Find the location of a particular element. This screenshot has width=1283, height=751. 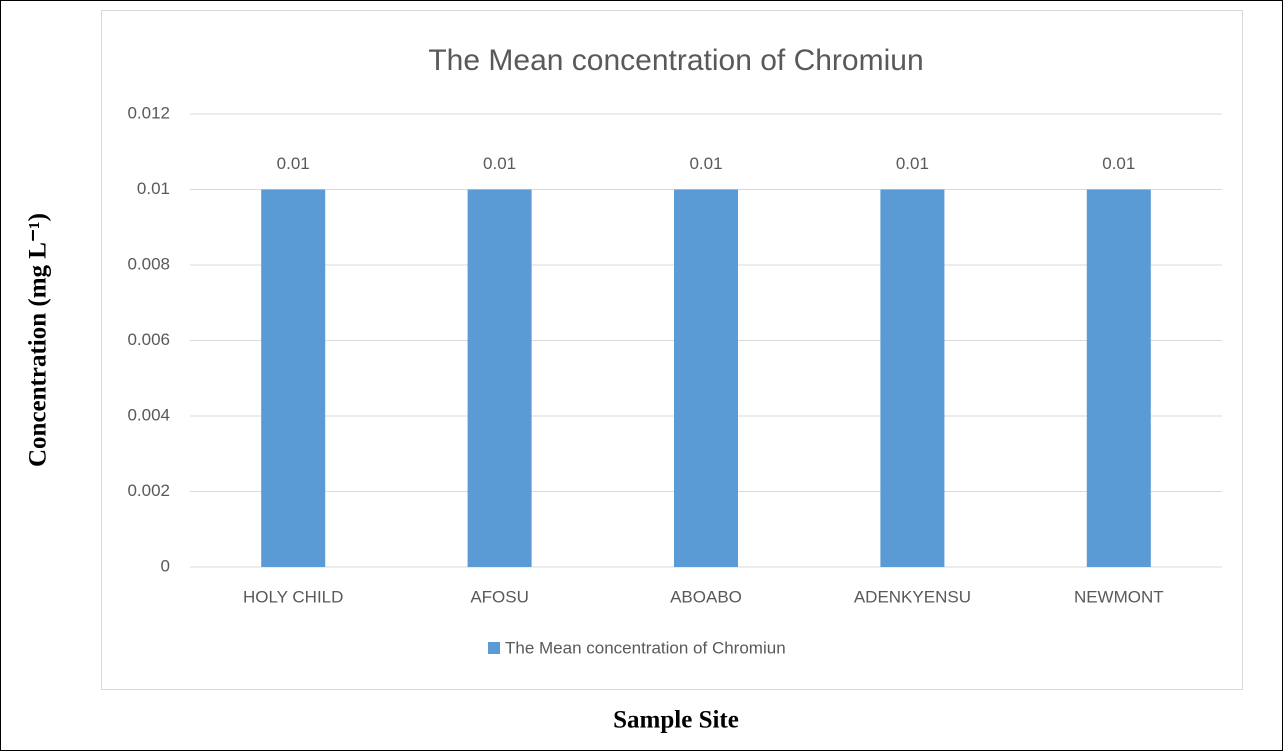

y-tick-label: 0.002 is located at coordinates (148, 490).